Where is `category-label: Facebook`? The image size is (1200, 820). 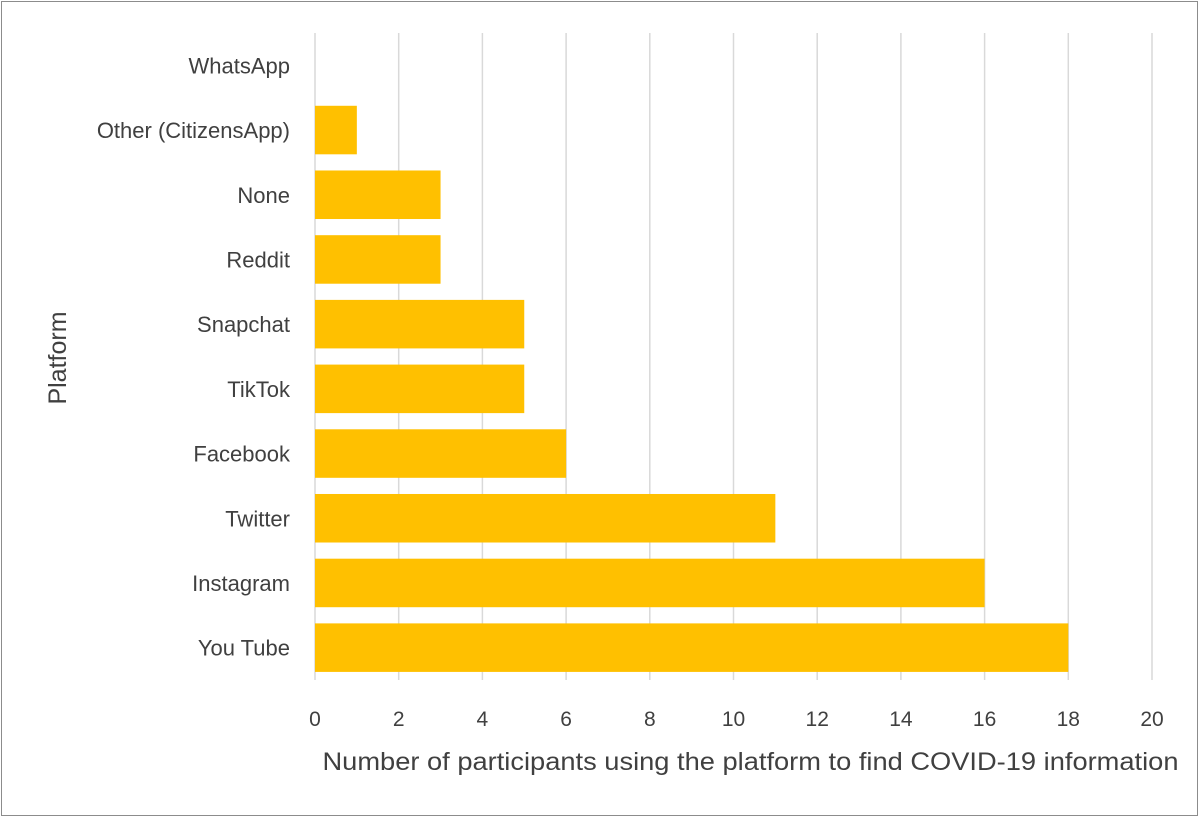 category-label: Facebook is located at coordinates (242, 454).